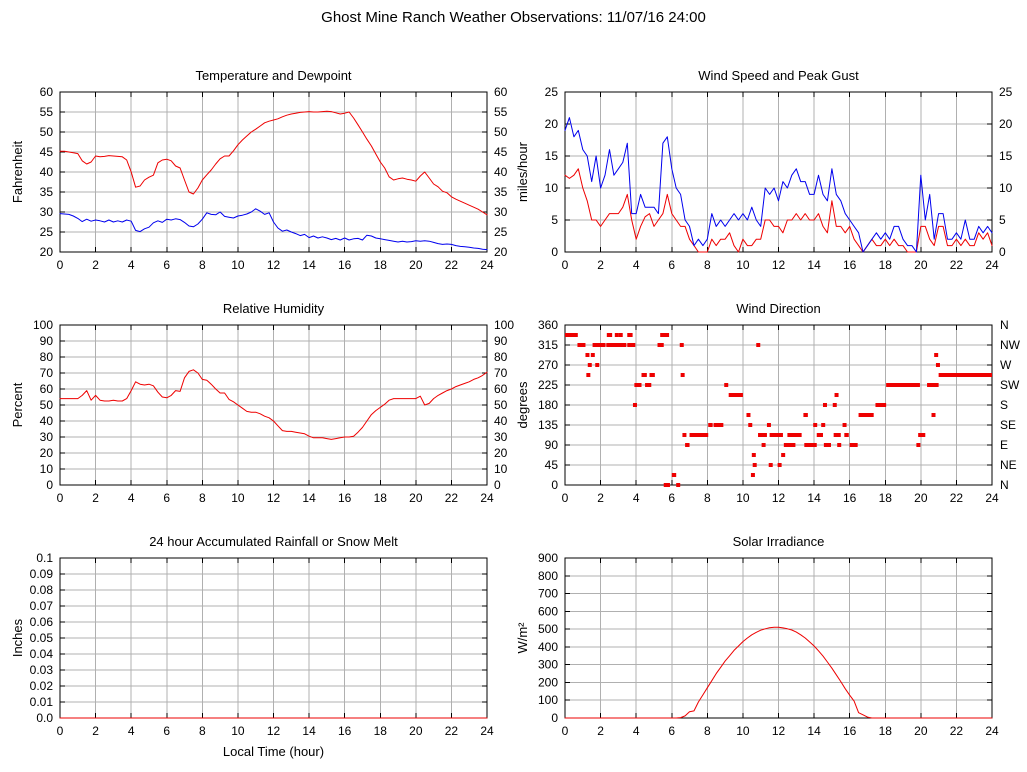 This screenshot has width=1027, height=772. Describe the element at coordinates (42, 622) in the screenshot. I see `svg-text: 0.06` at that location.